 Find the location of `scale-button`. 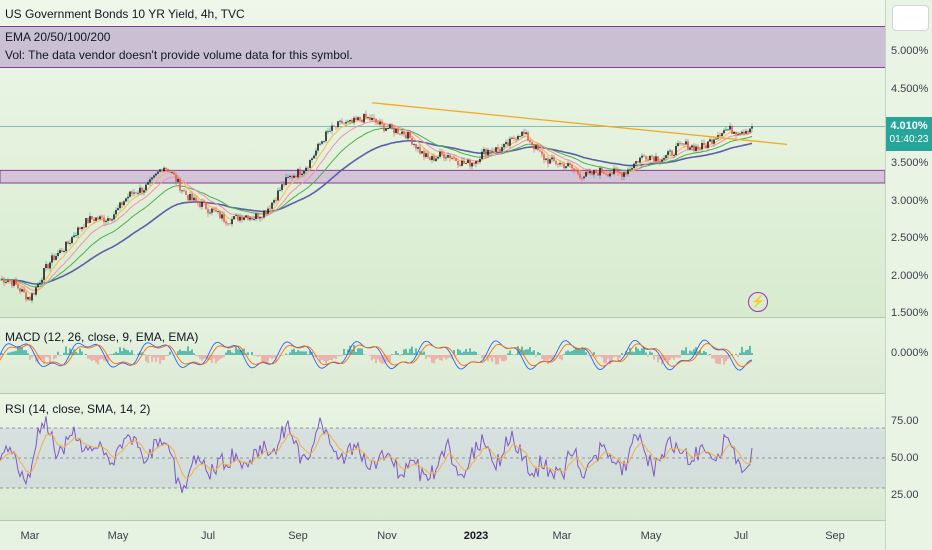

scale-button is located at coordinates (910, 18).